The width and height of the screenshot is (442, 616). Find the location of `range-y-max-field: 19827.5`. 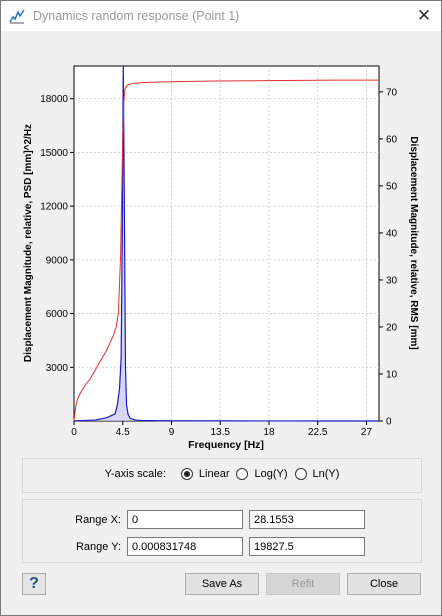

range-y-max-field: 19827.5 is located at coordinates (307, 546).